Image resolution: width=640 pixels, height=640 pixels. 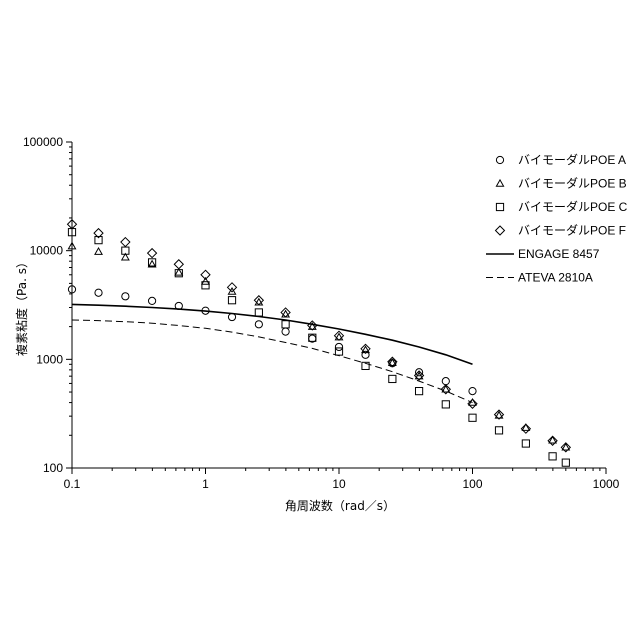 I want to click on legend-item: ENGAGE 8457, so click(x=543, y=254).